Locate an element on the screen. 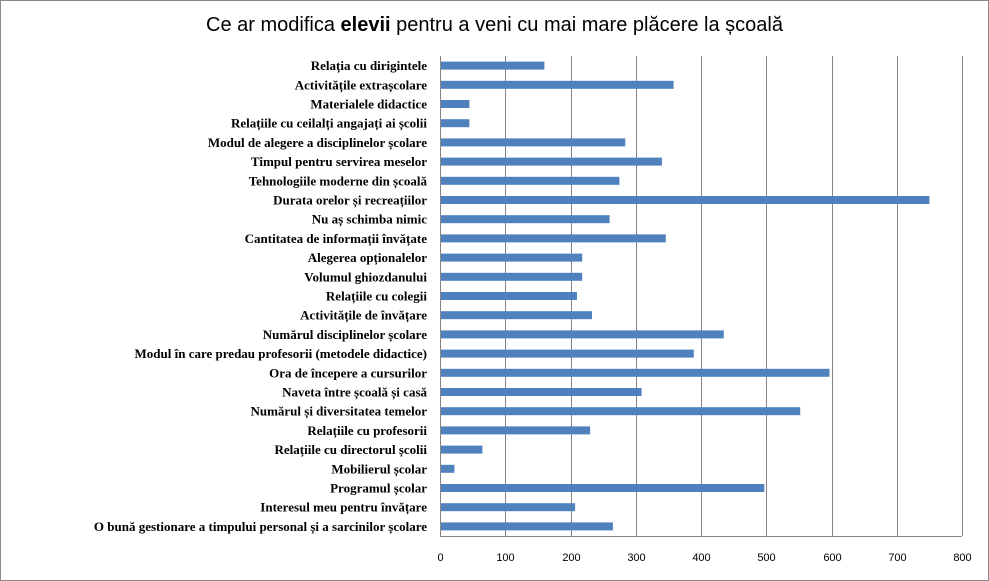 The height and width of the screenshot is (581, 989). x-tick-label: 200 is located at coordinates (571, 558).